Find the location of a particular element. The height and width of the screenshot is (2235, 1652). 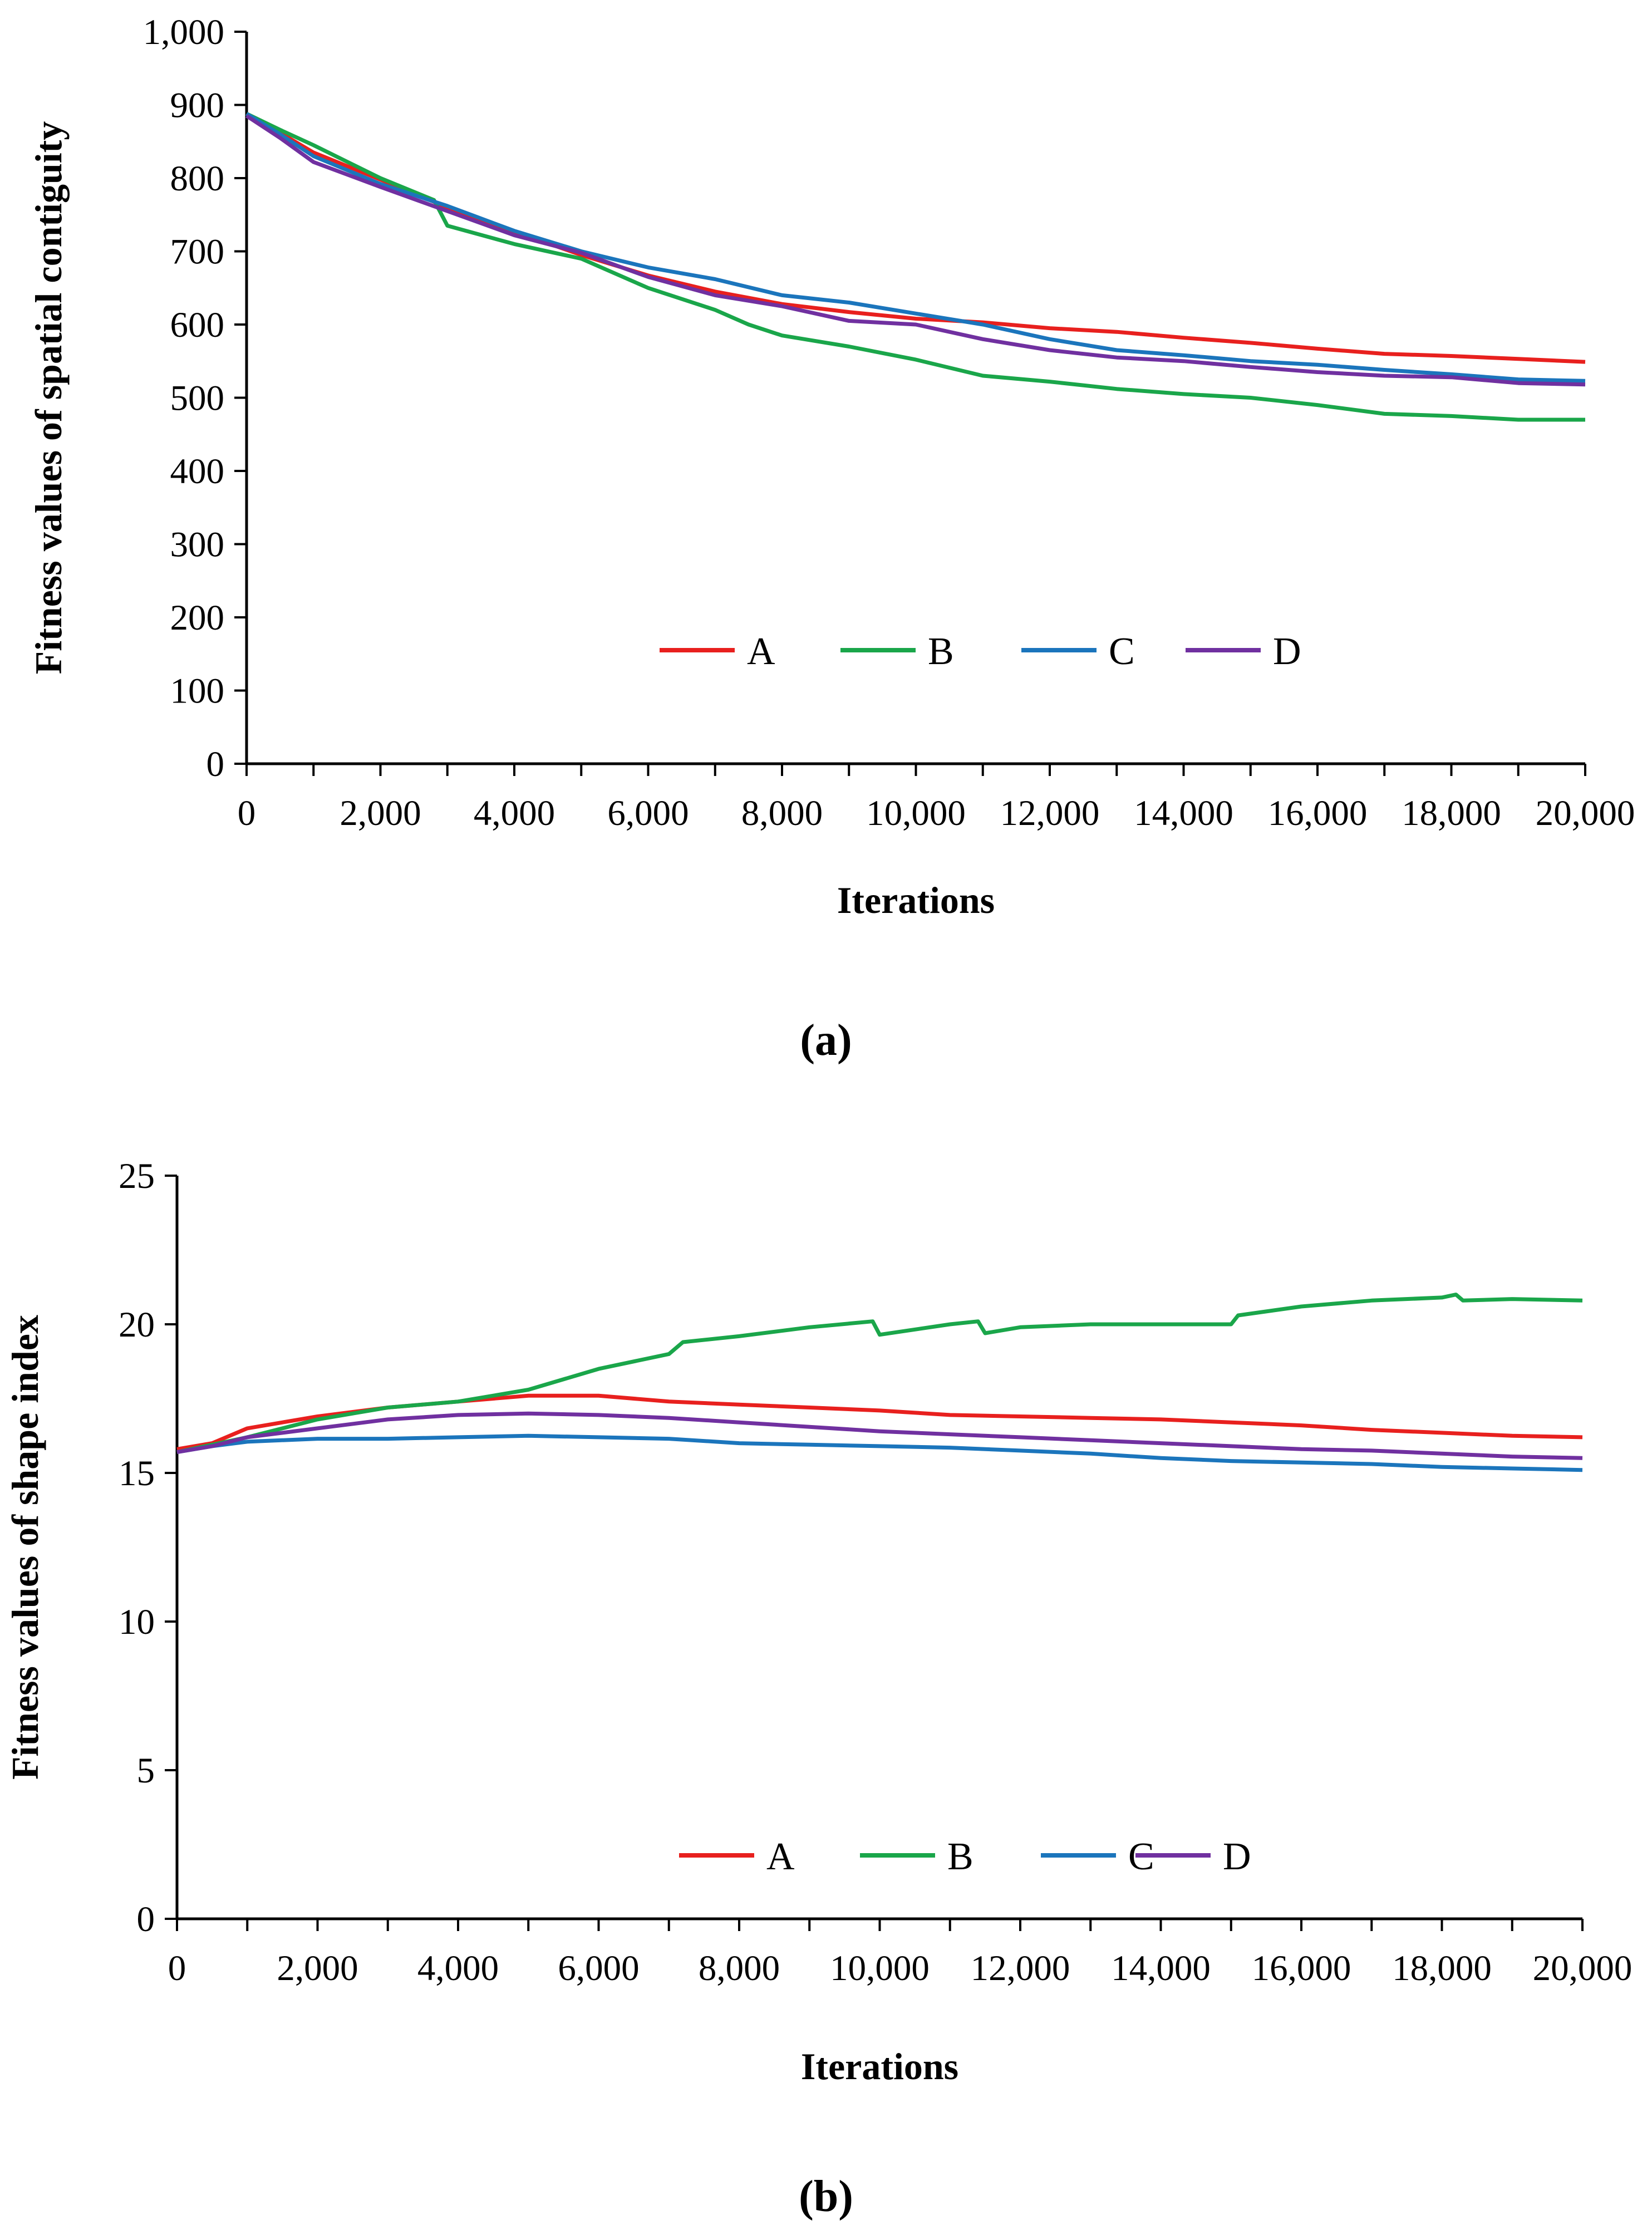

y-tick-label: 15 is located at coordinates (137, 1474).